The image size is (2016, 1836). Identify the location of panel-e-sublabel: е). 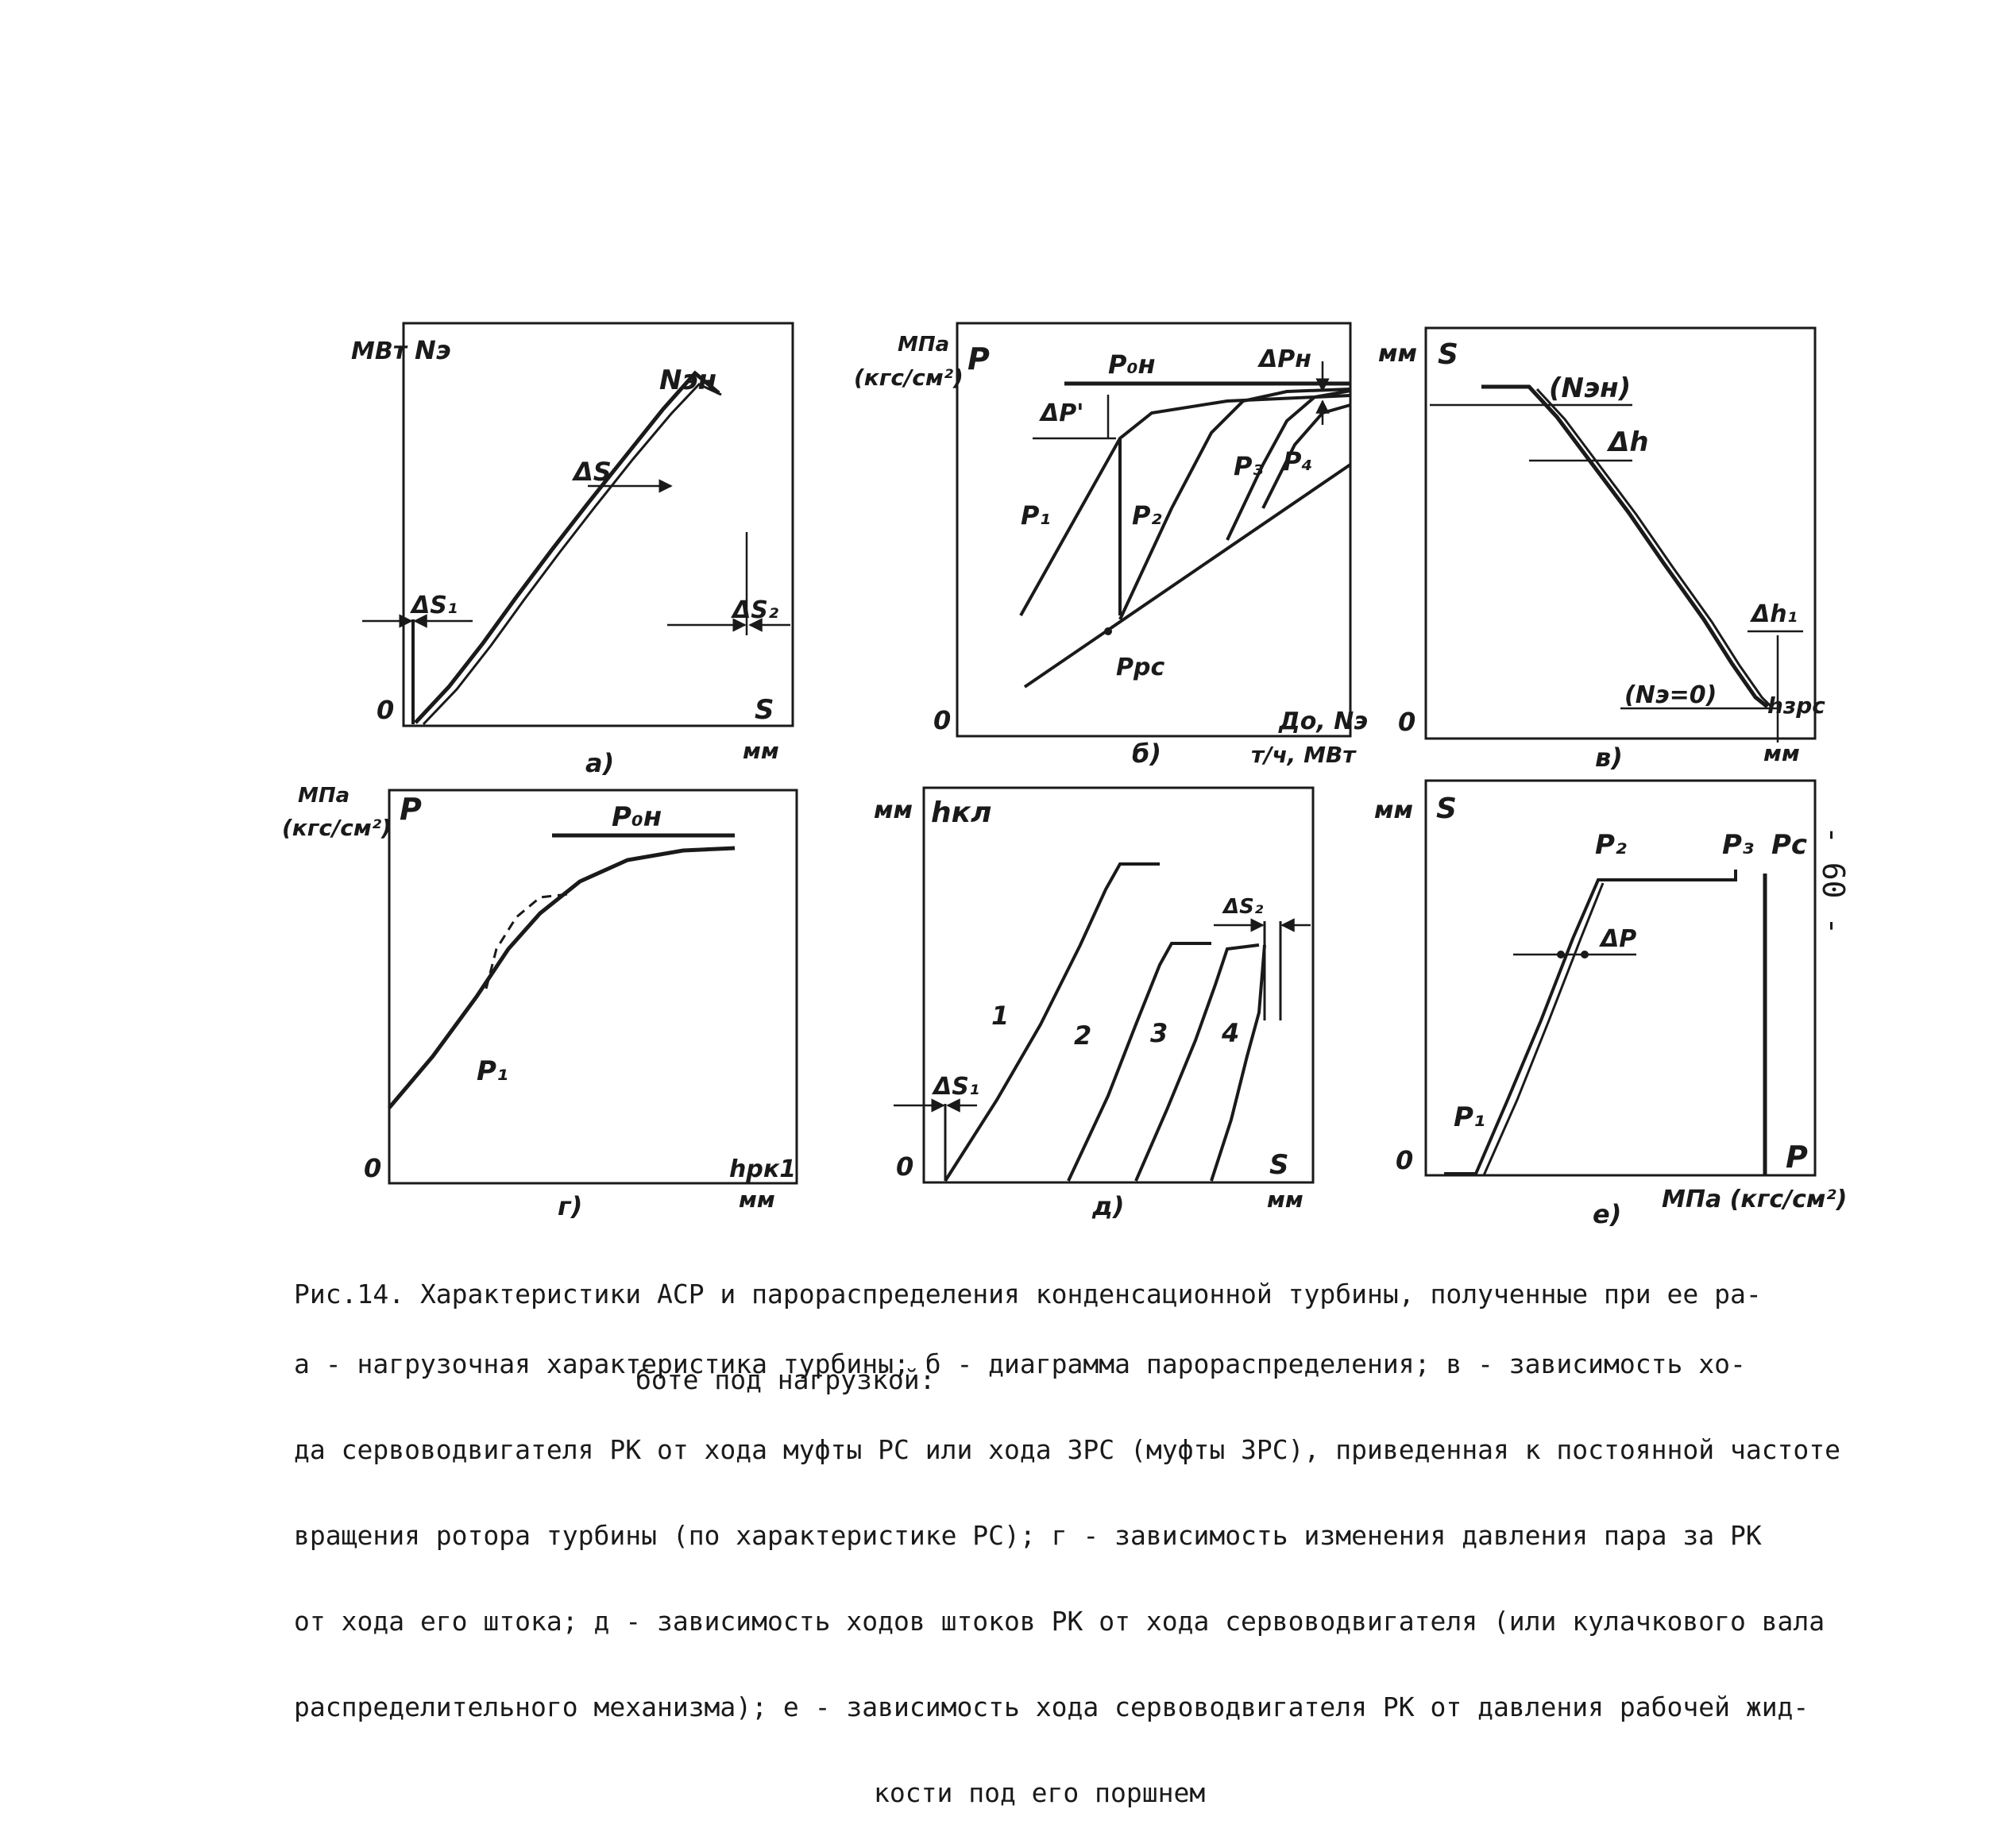
(1607, 1214).